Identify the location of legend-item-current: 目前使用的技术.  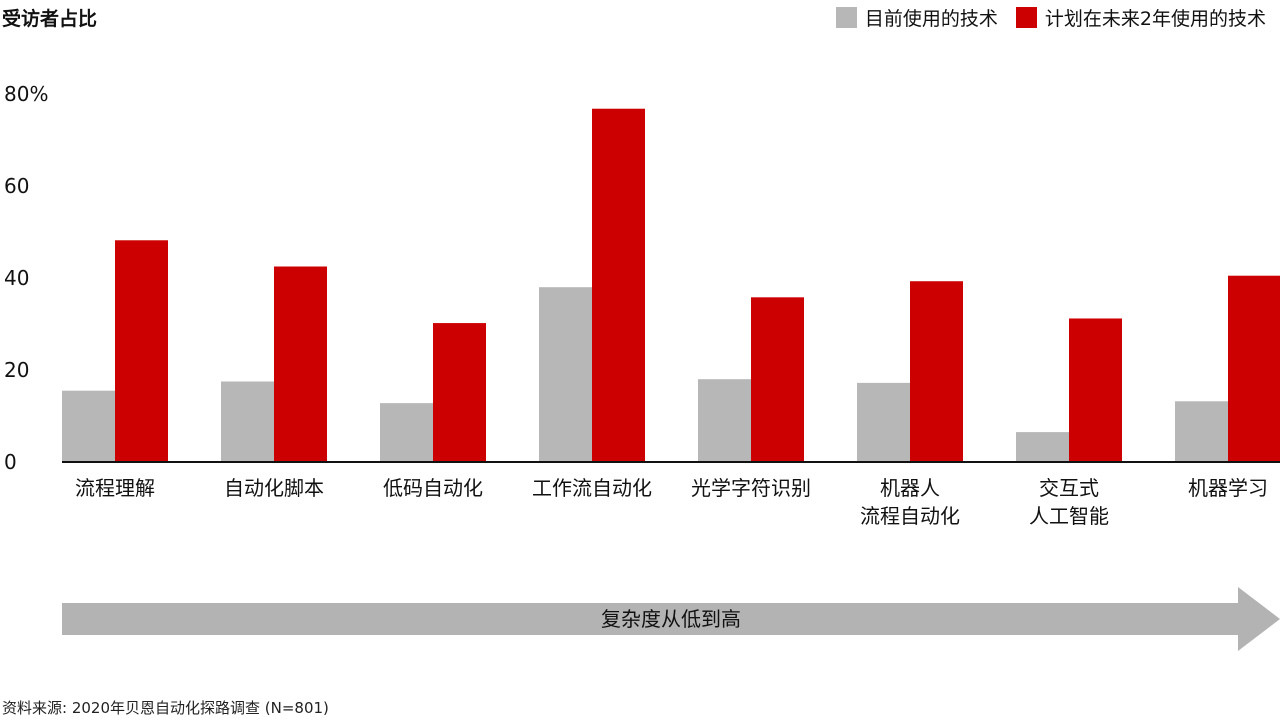
(916, 17).